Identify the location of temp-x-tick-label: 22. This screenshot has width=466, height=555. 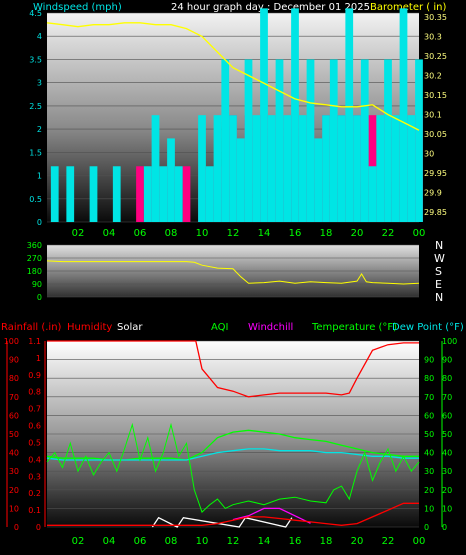
(388, 541).